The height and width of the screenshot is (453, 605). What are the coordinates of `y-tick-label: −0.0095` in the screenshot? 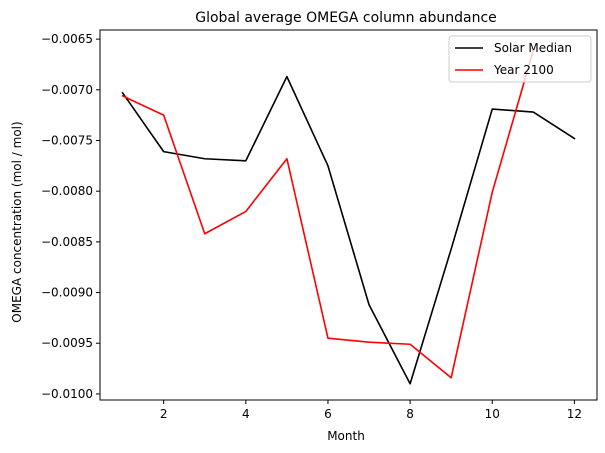 It's located at (67, 343).